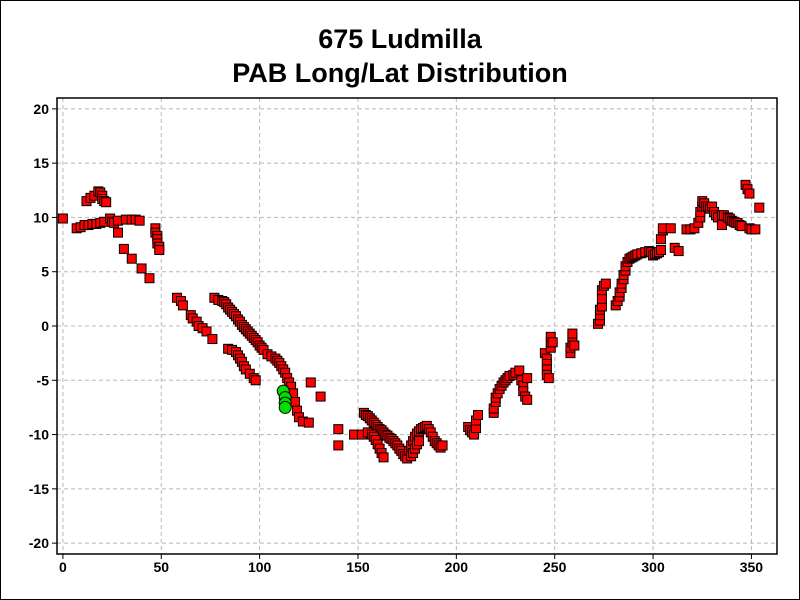  I want to click on y-tick-label: -15, so click(39, 489).